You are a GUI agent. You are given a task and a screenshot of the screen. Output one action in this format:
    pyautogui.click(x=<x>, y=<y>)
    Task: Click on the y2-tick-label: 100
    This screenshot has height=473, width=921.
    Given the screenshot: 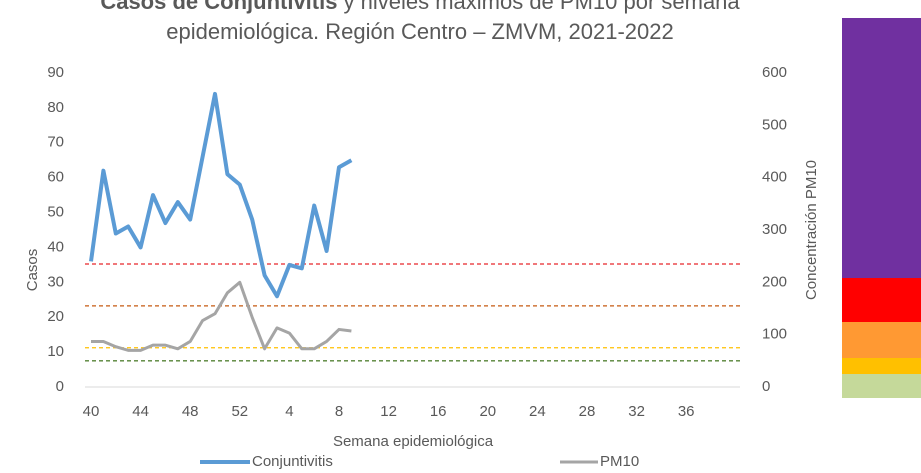 What is the action you would take?
    pyautogui.click(x=774, y=334)
    